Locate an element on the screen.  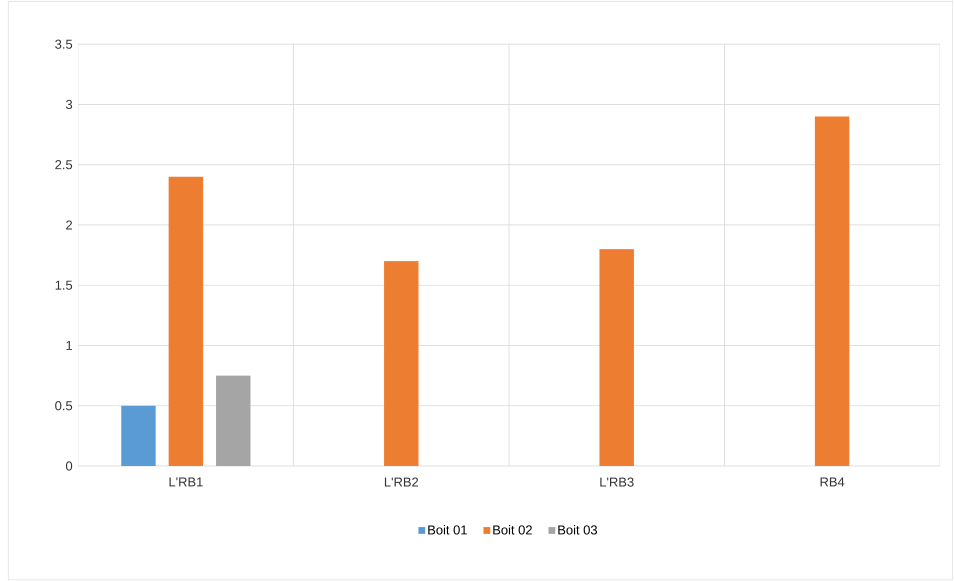
y-tick-label: 2.5 is located at coordinates (63, 165).